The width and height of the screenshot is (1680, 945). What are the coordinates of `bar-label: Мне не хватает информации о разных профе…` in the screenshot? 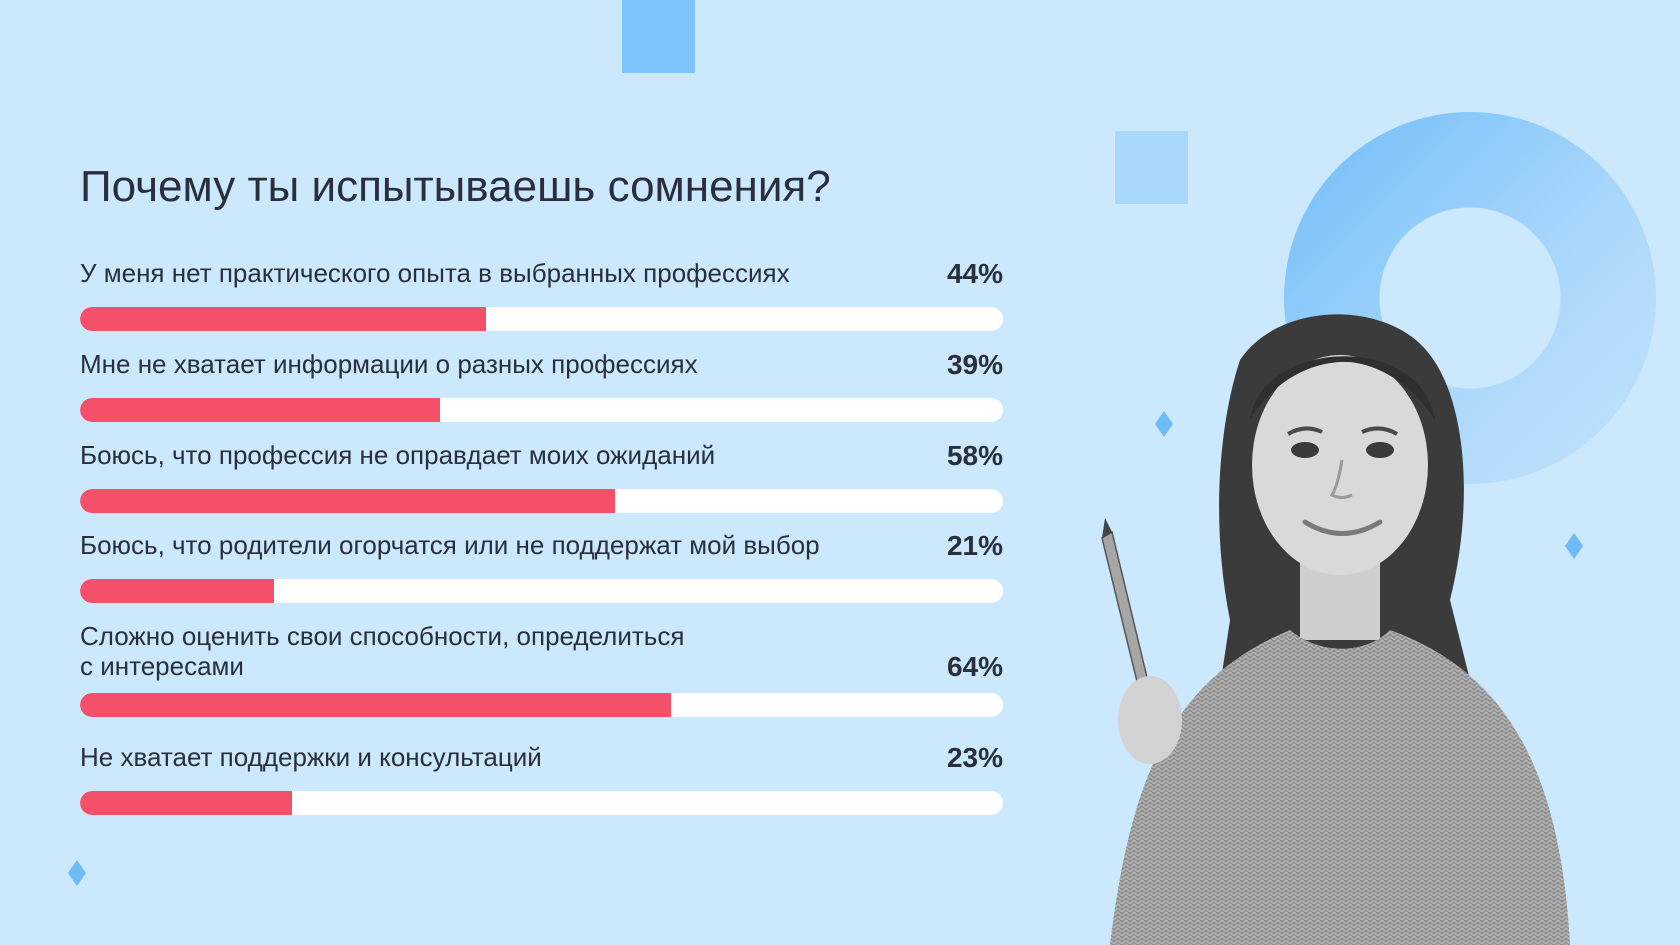 It's located at (389, 364).